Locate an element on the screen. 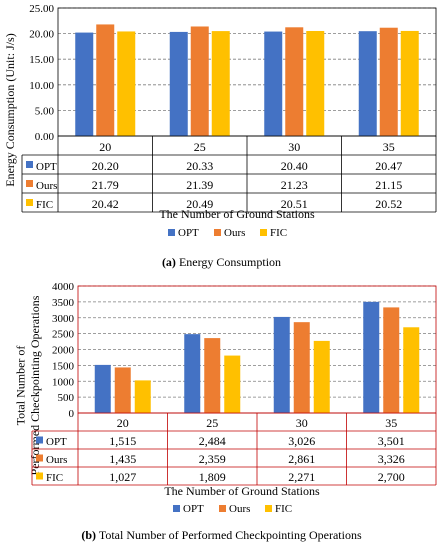  energy-data-label: 21.39 is located at coordinates (199, 185).